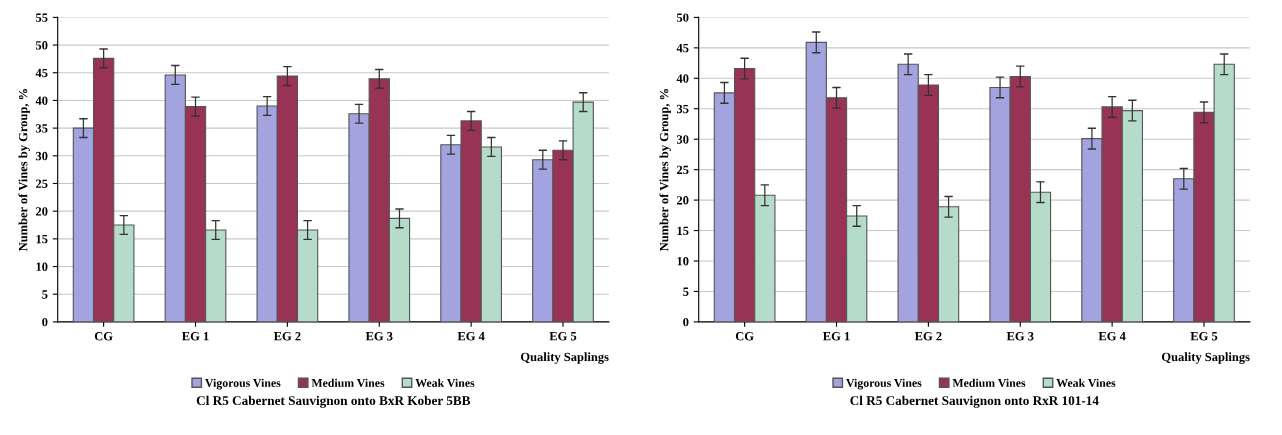  Describe the element at coordinates (974, 401) in the screenshot. I see `text: Cl R5 Cabernet Sauvignon onto RxR 101-14` at that location.